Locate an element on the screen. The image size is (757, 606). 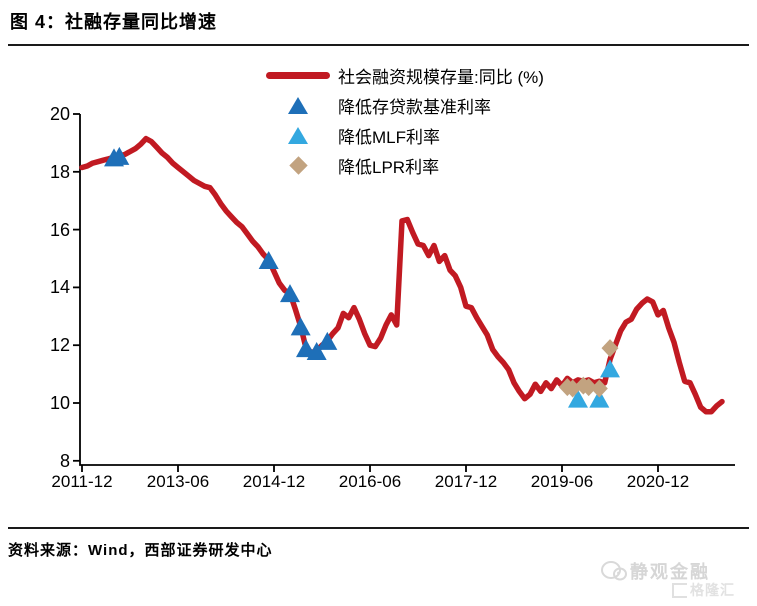
watermark-brand-text: 静观金融 is located at coordinates (670, 572).